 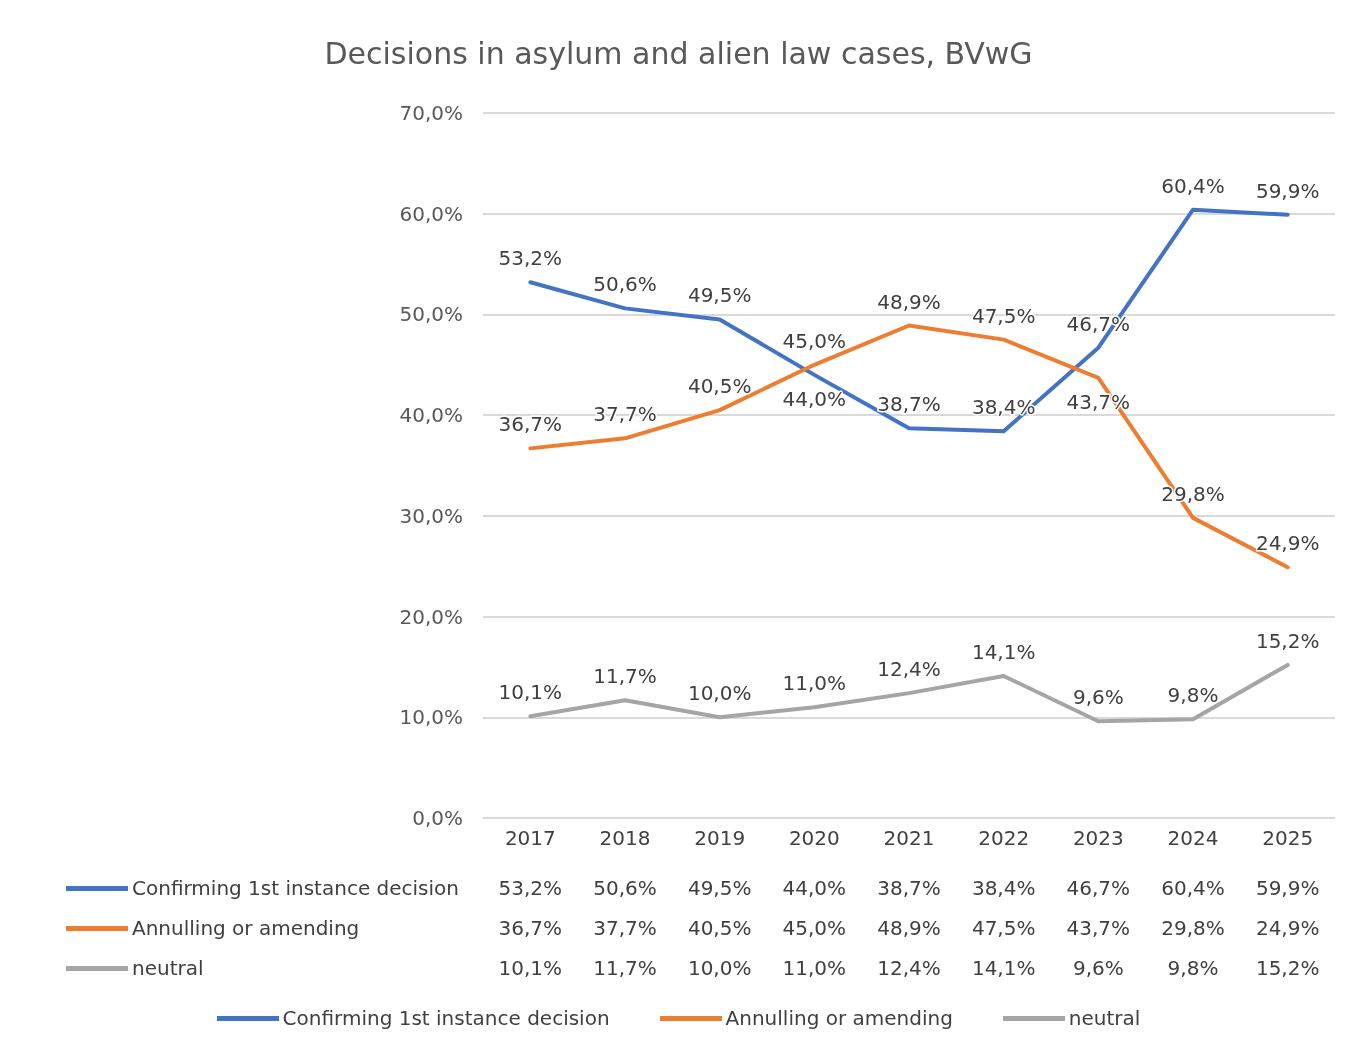 I want to click on data-label: 9,8%, so click(x=1193, y=968).